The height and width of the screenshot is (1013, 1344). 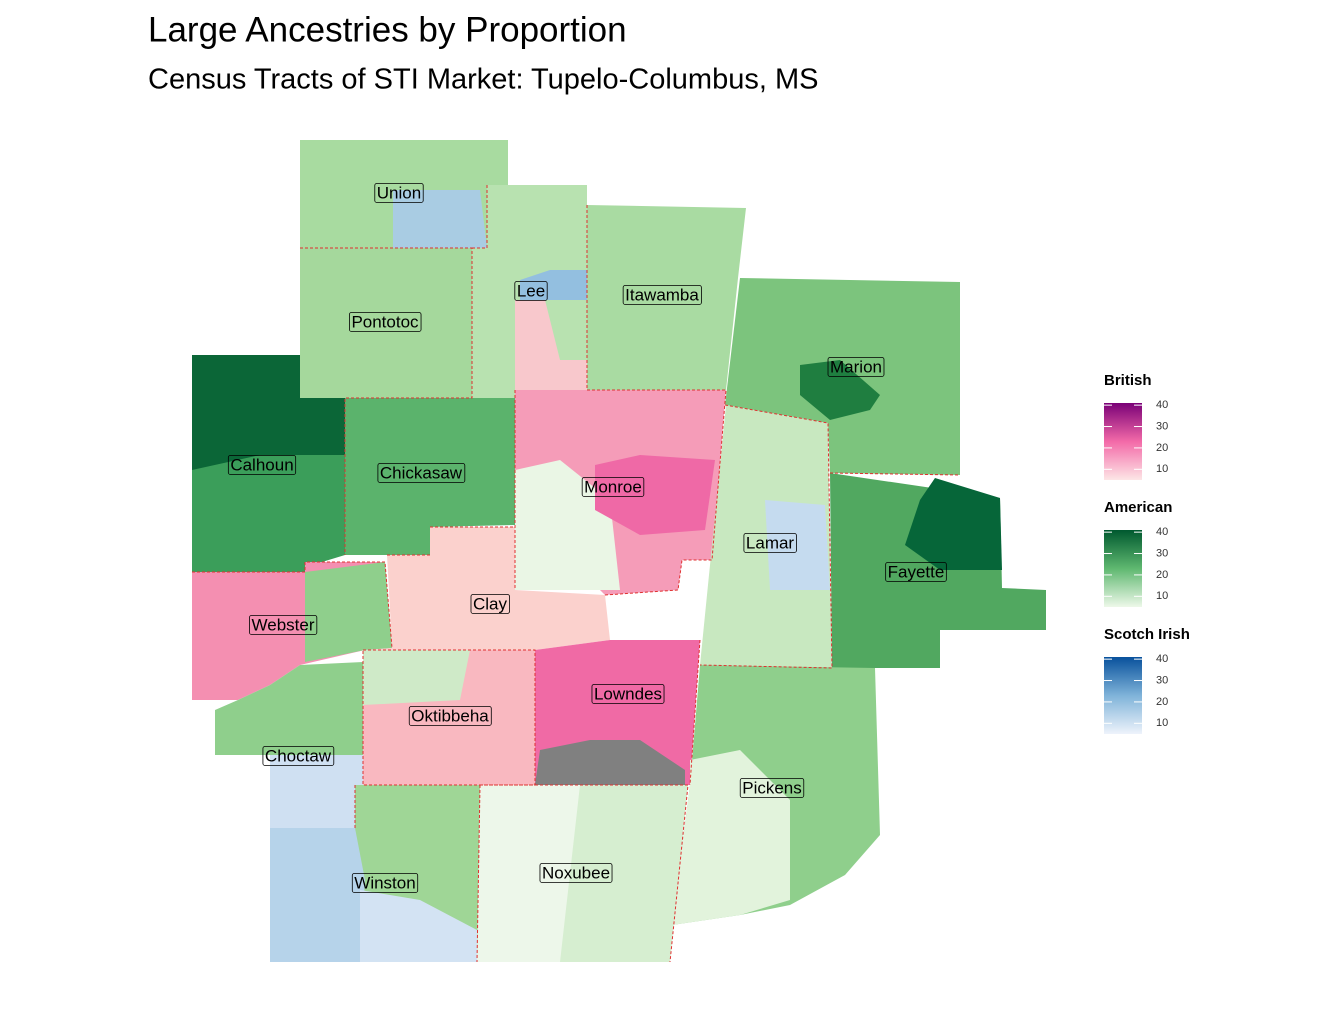 I want to click on county-label: Itawamba, so click(x=662, y=294).